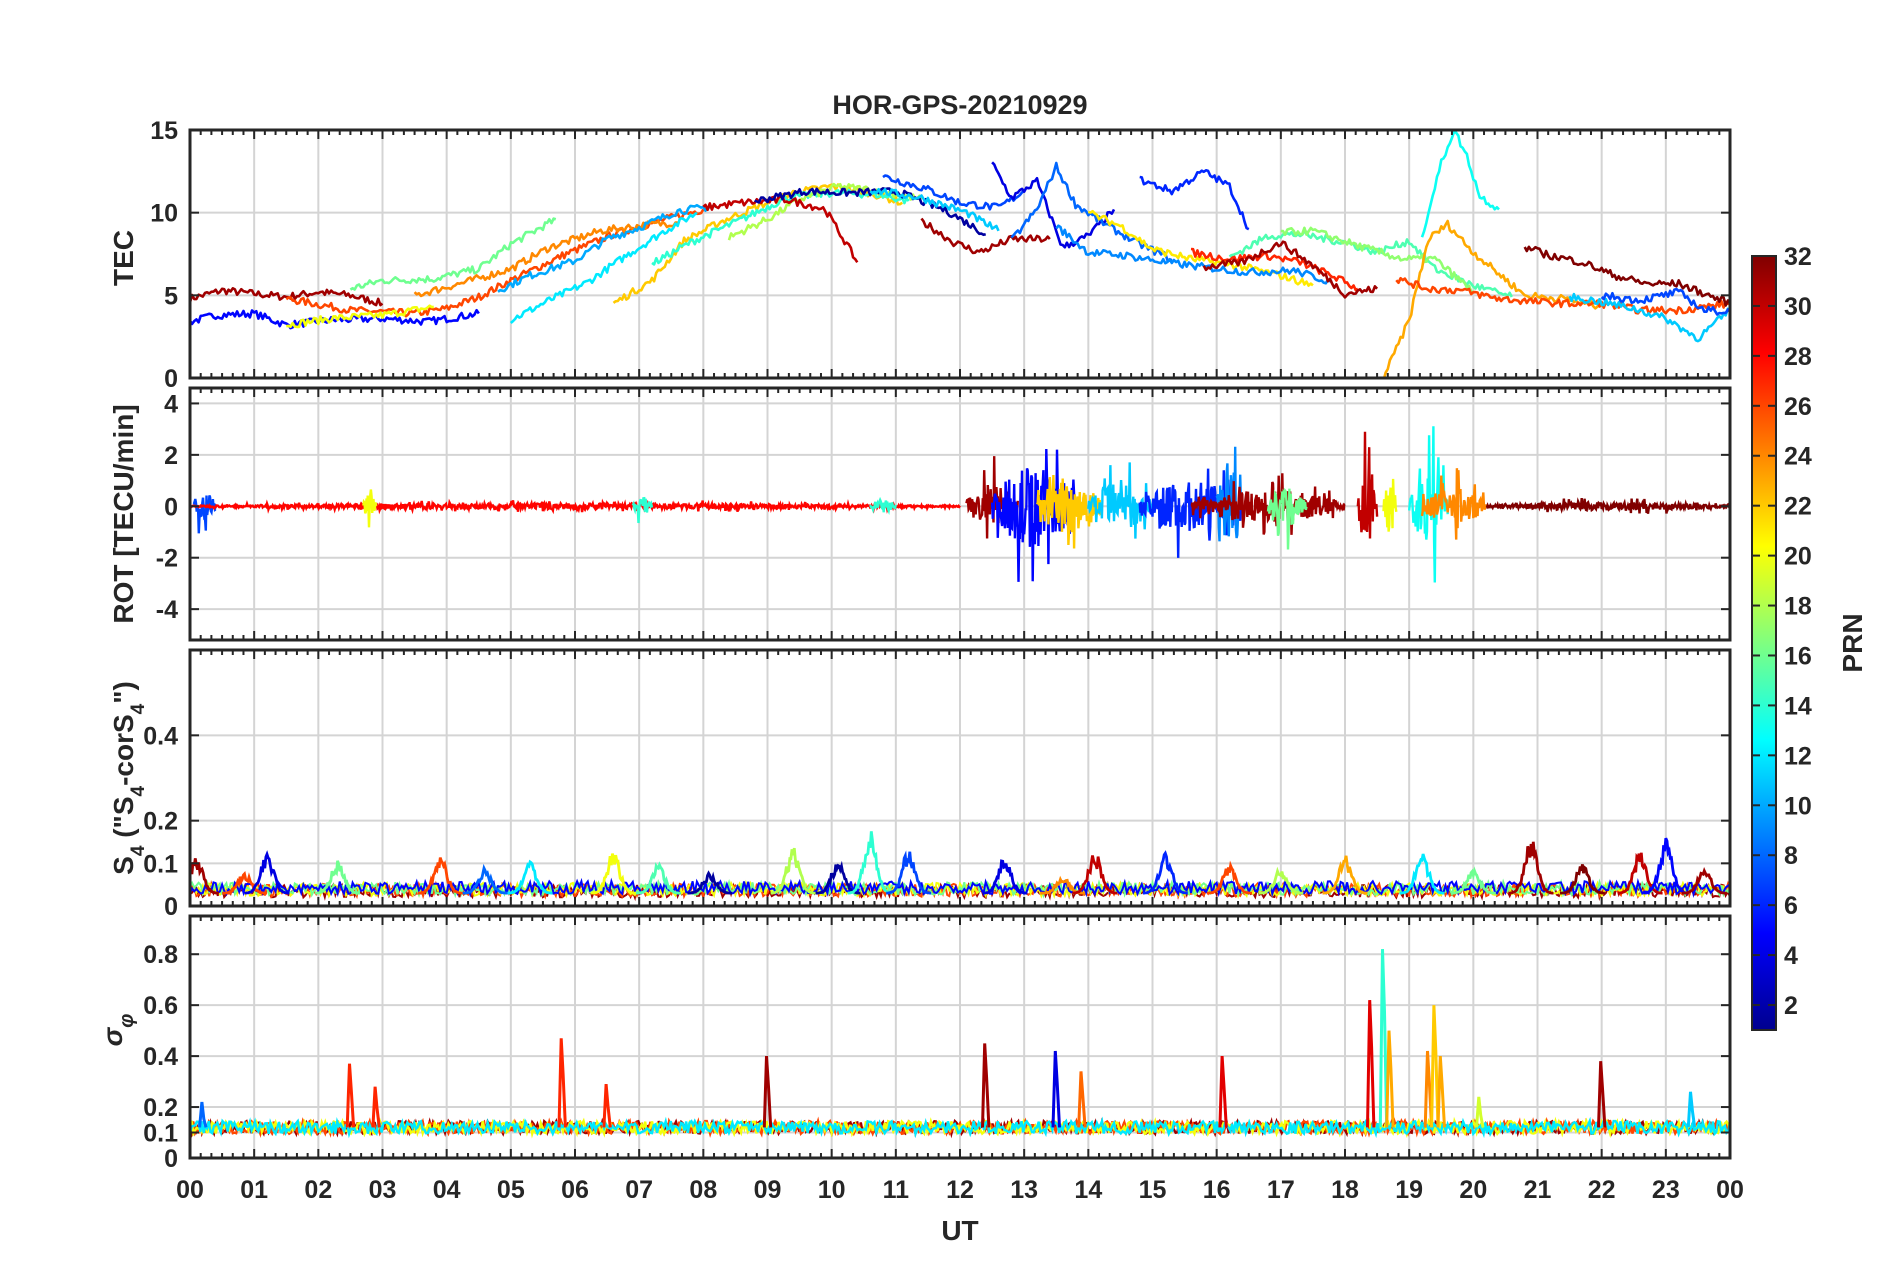 The height and width of the screenshot is (1272, 1902). I want to click on x-tick-label: 09, so click(768, 1190).